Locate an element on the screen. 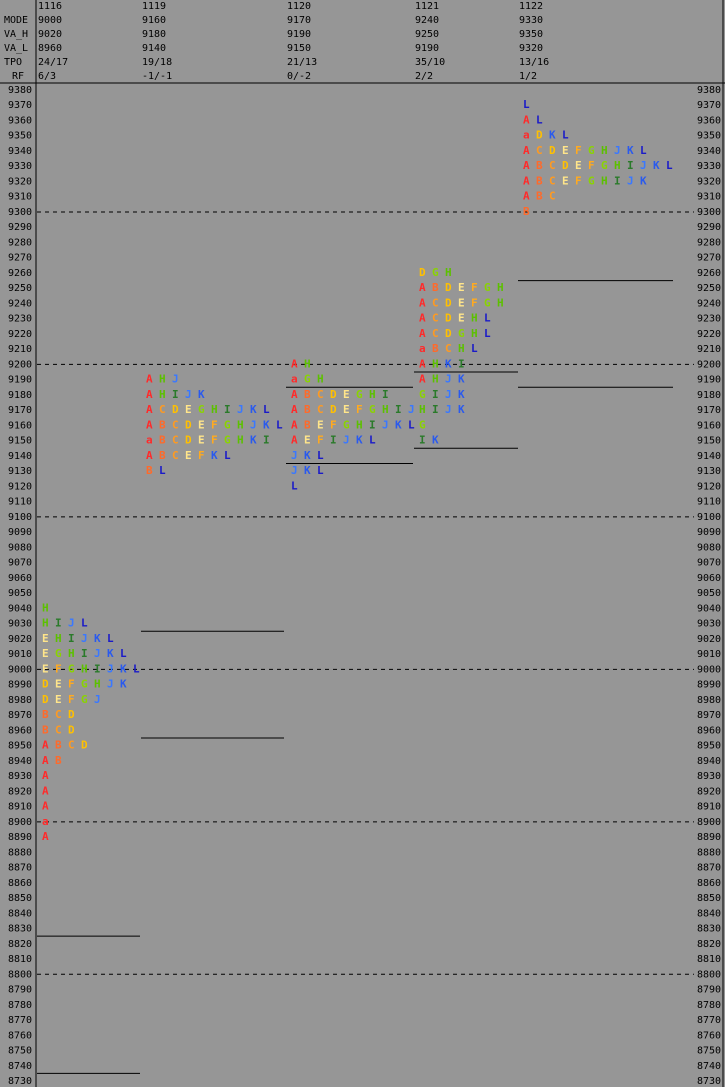 The width and height of the screenshot is (725, 1087). price-label-left: 8990 is located at coordinates (20, 685).